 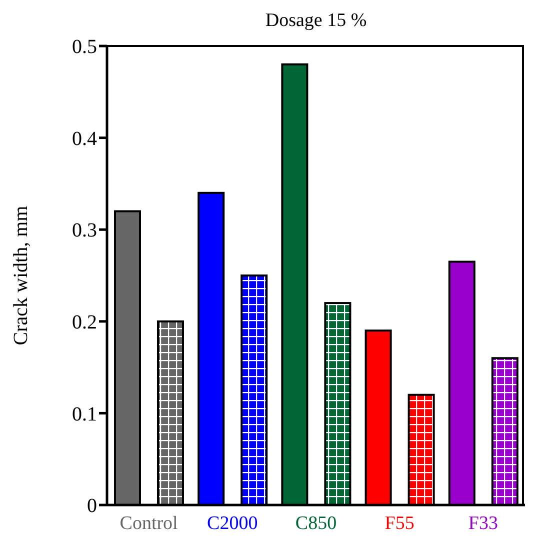 I want to click on x-tick-label: C850, so click(x=316, y=523).